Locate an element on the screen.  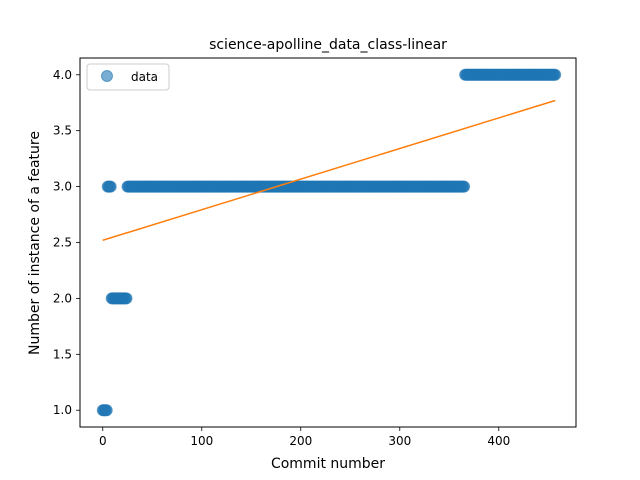
y-tick-label: 2.5 is located at coordinates (62, 243).